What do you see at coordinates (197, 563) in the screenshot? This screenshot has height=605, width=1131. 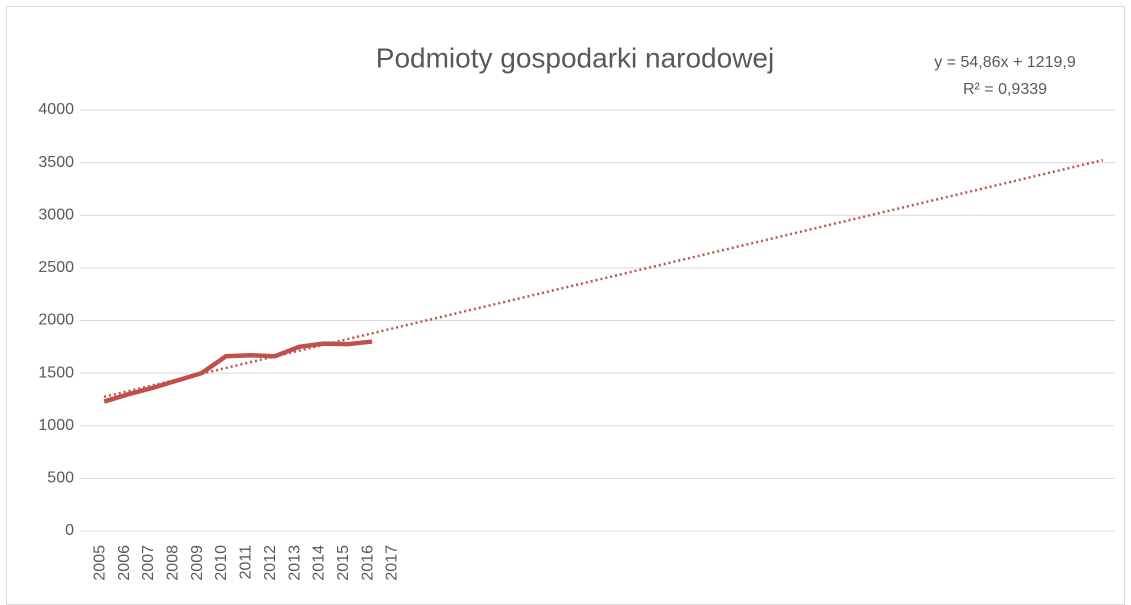 I see `x-tick-label: 2009` at bounding box center [197, 563].